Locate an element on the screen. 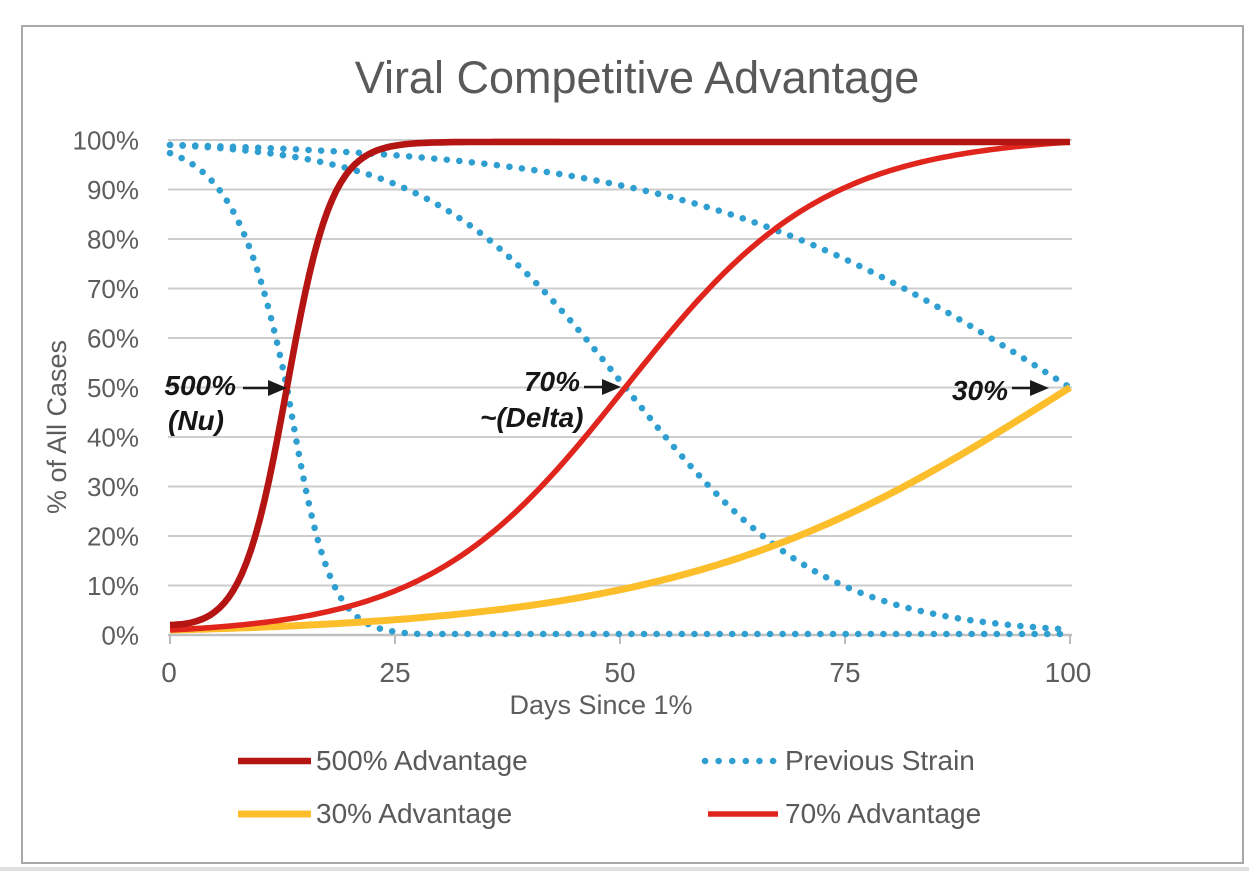  svg-text: 40% is located at coordinates (113, 438).